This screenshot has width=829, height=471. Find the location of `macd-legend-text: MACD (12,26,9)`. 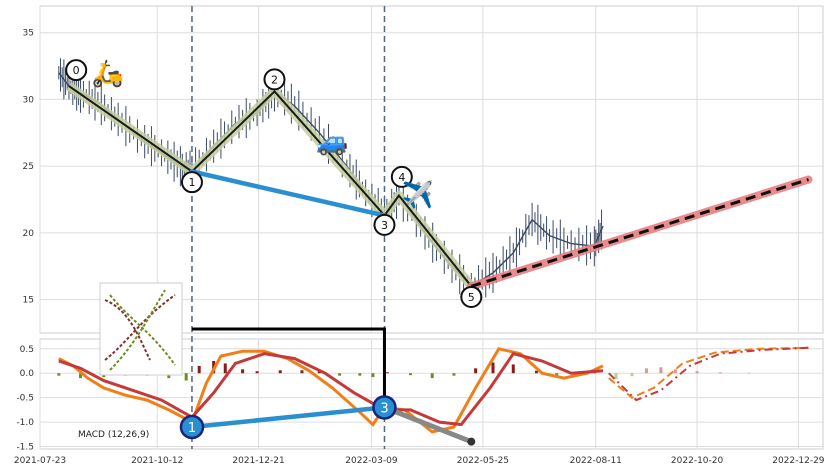

macd-legend-text: MACD (12,26,9) is located at coordinates (113, 435).